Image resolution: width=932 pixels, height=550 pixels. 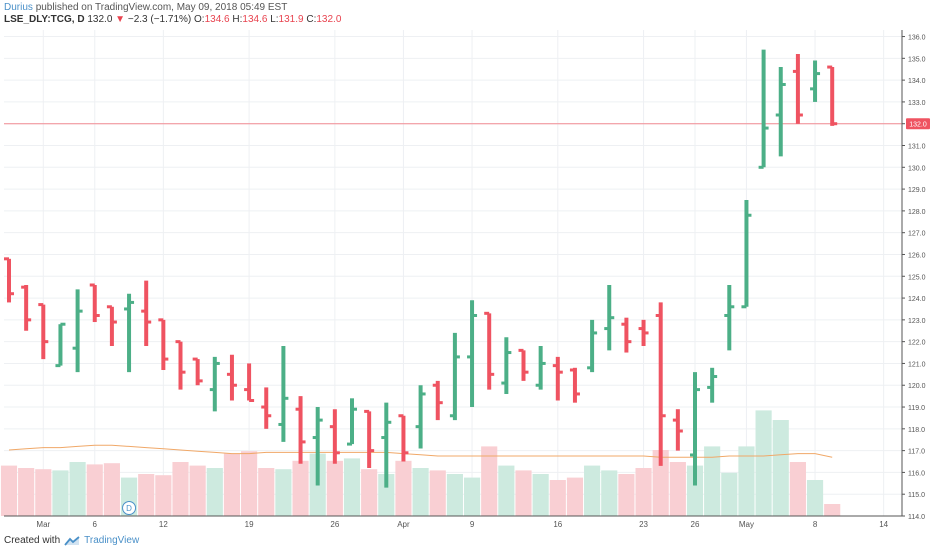 What do you see at coordinates (916, 473) in the screenshot?
I see `y-tick-label: 116.0` at bounding box center [916, 473].